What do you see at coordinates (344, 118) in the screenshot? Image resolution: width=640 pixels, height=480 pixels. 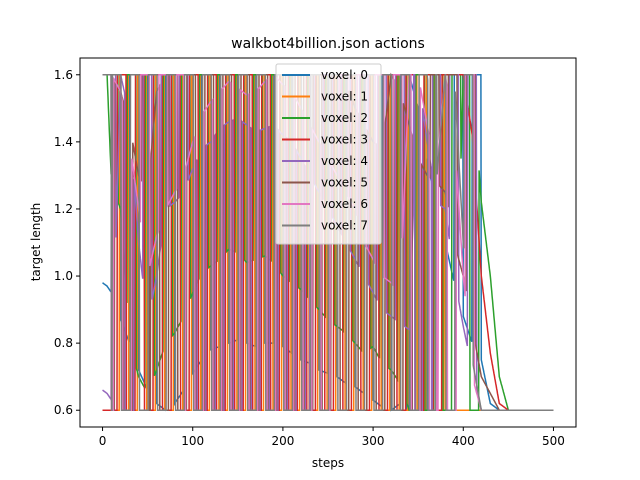 I see `legend-label: voxel: 2` at bounding box center [344, 118].